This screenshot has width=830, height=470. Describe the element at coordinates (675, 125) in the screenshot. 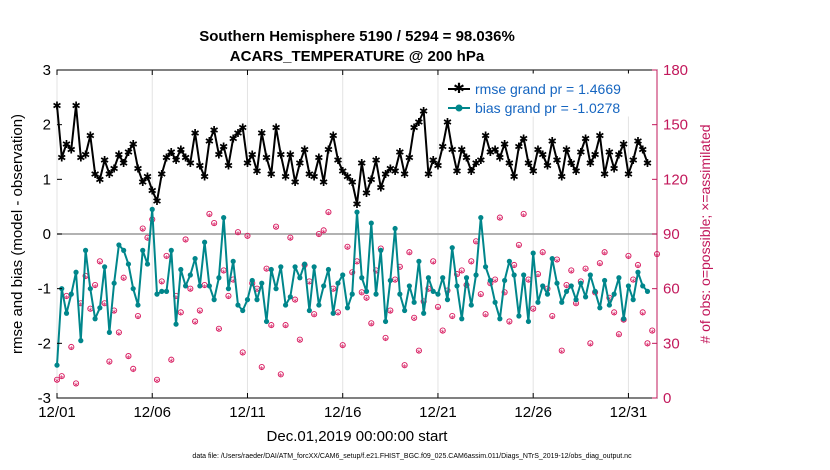

I see `y-right-tick-label: 150` at that location.